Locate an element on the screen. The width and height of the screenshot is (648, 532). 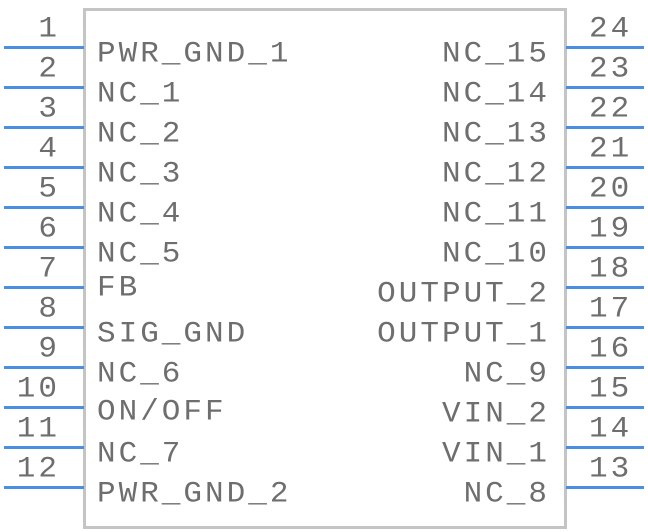
pin-label-12: PWR_GND_2 is located at coordinates (194, 494).